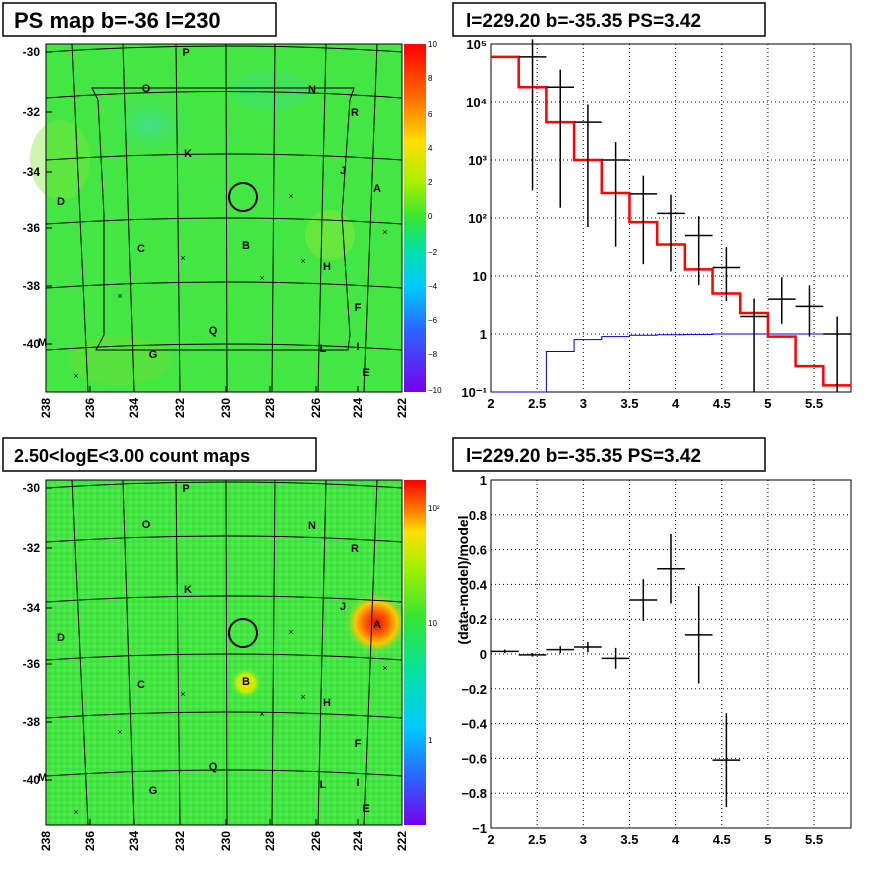 This screenshot has width=896, height=872. I want to click on y-tick-label: −0.6, so click(474, 758).